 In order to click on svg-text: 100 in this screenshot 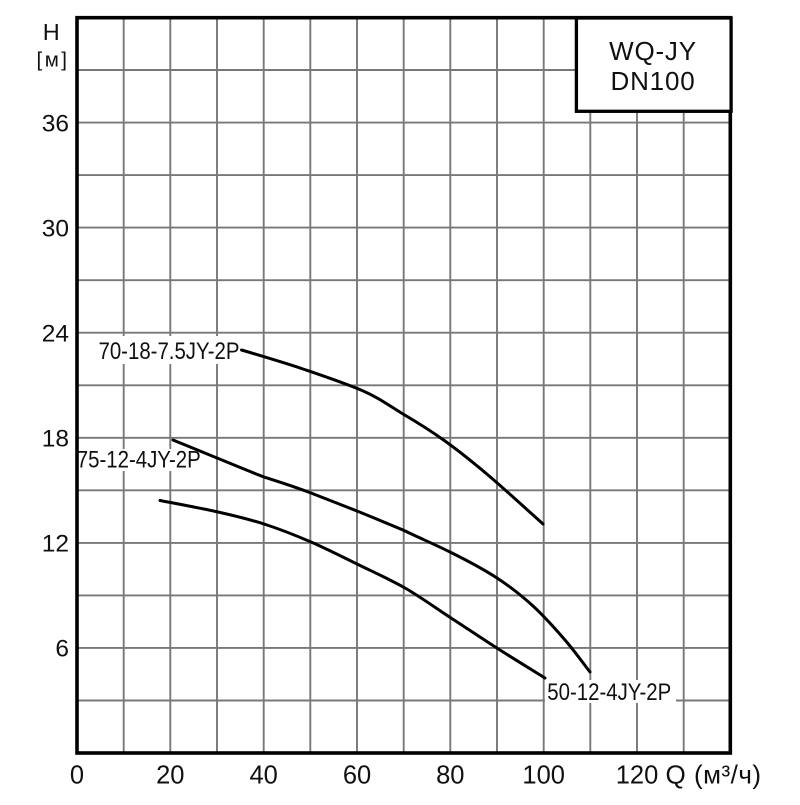, I will do `click(543, 776)`.